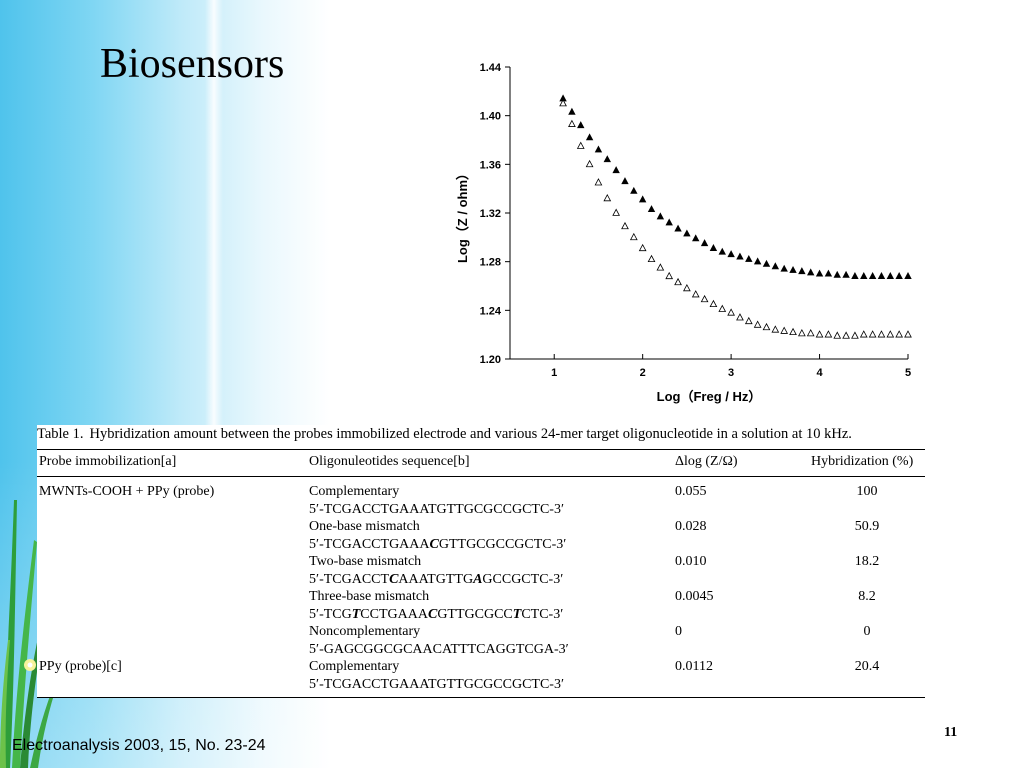  I want to click on sequence-text: 5′-TCGACCTCAAATGTTGAGCCGCTC-3′, so click(490, 580).